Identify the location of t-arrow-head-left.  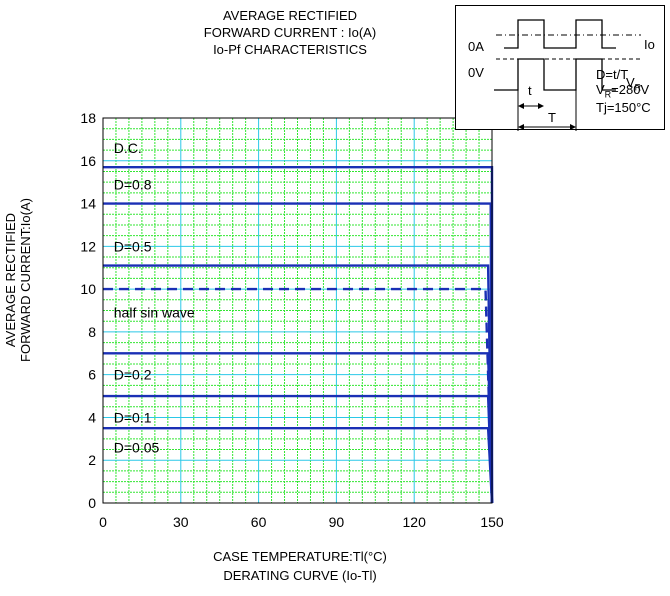
(521, 106).